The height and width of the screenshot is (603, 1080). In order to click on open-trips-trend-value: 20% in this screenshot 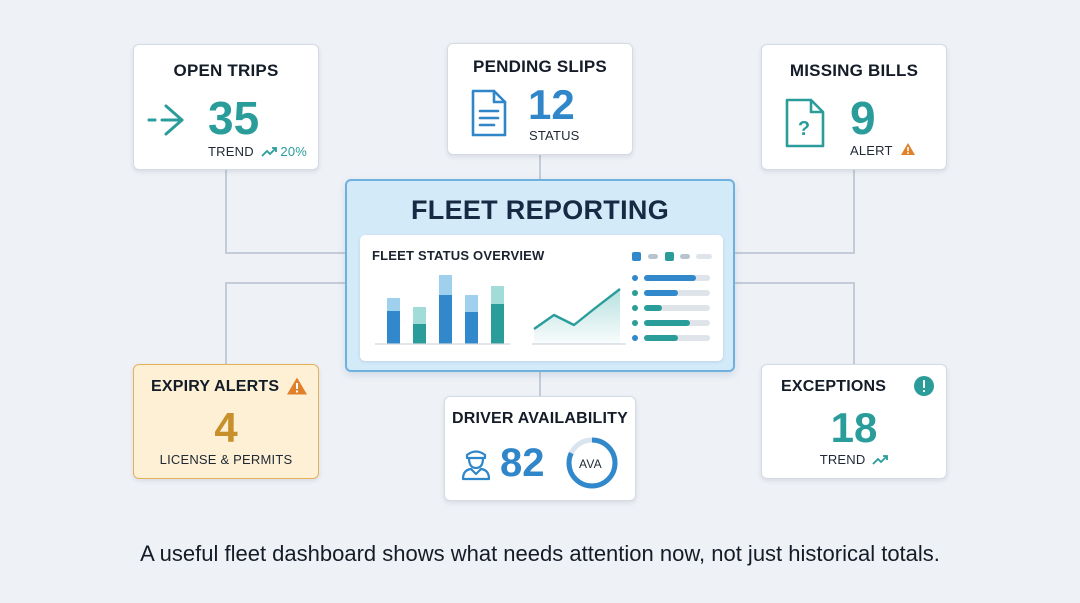, I will do `click(294, 151)`.